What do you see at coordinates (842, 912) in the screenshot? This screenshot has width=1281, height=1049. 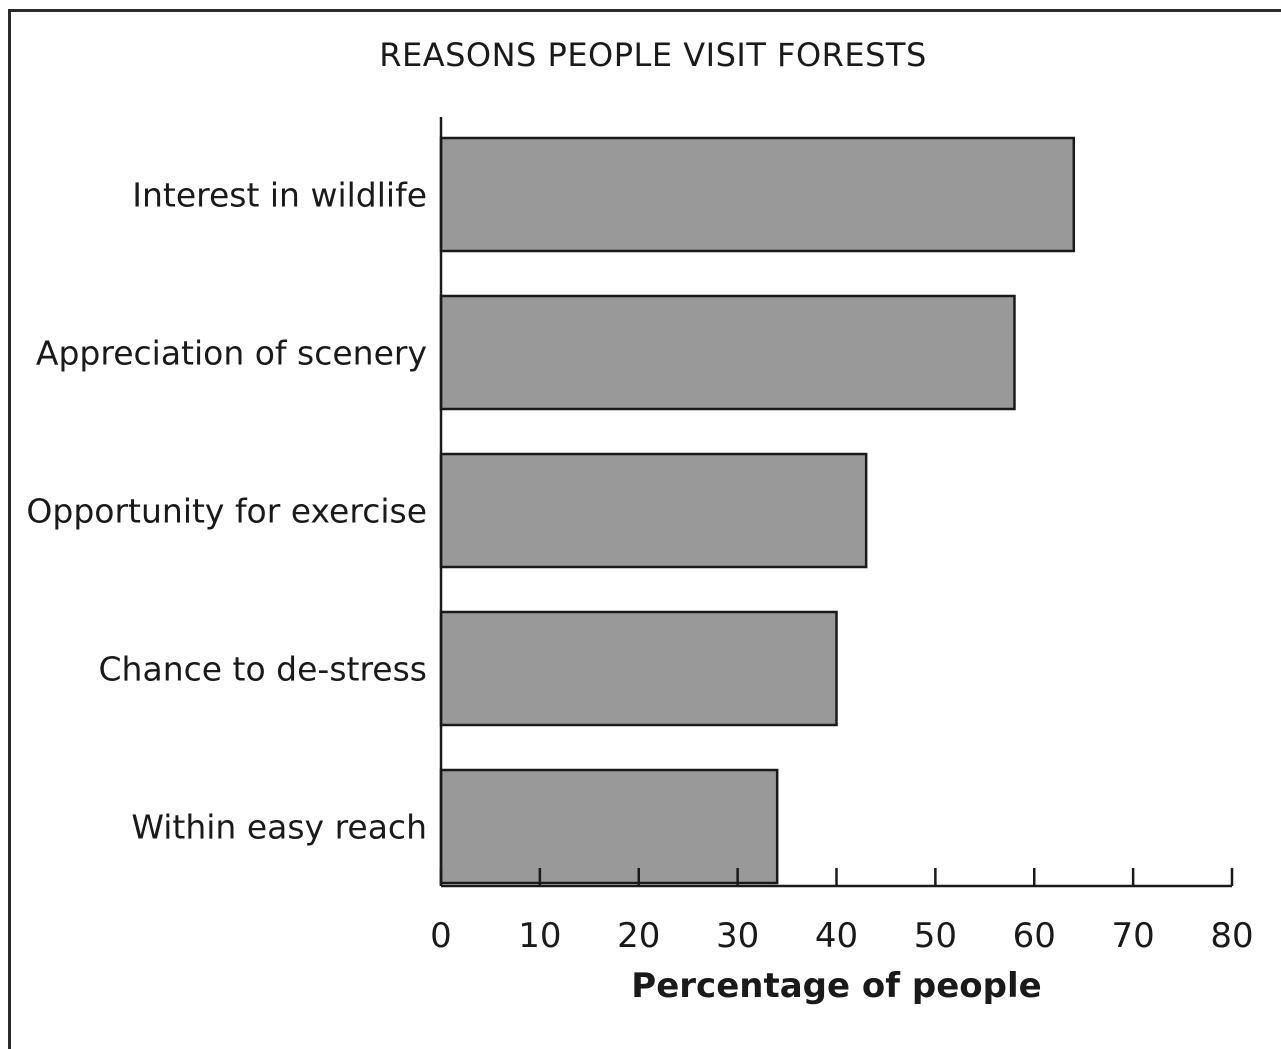 I see `x-ticks: 0 10 20 30 40 50 60 70 80` at bounding box center [842, 912].